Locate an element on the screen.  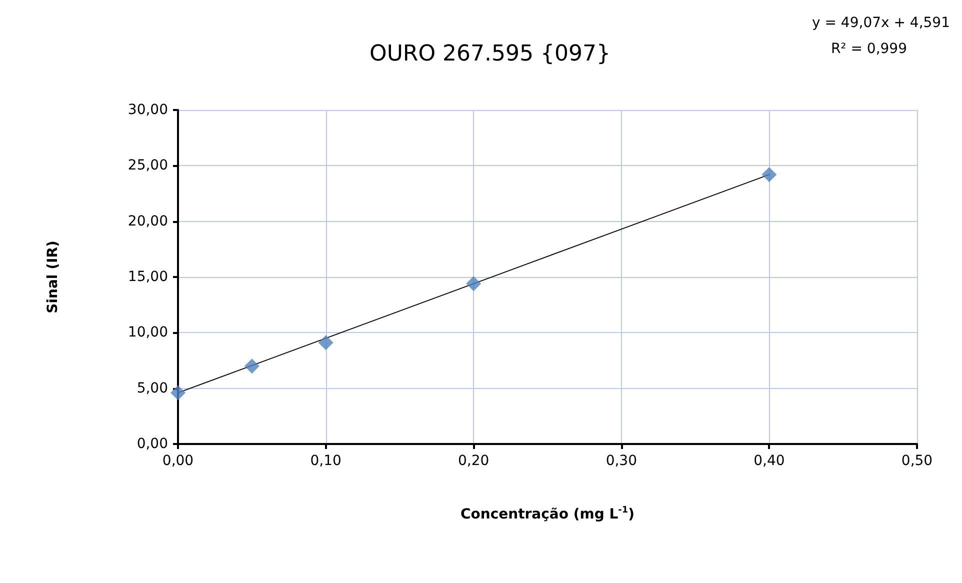
x-tick-label: 0,20 is located at coordinates (474, 461).